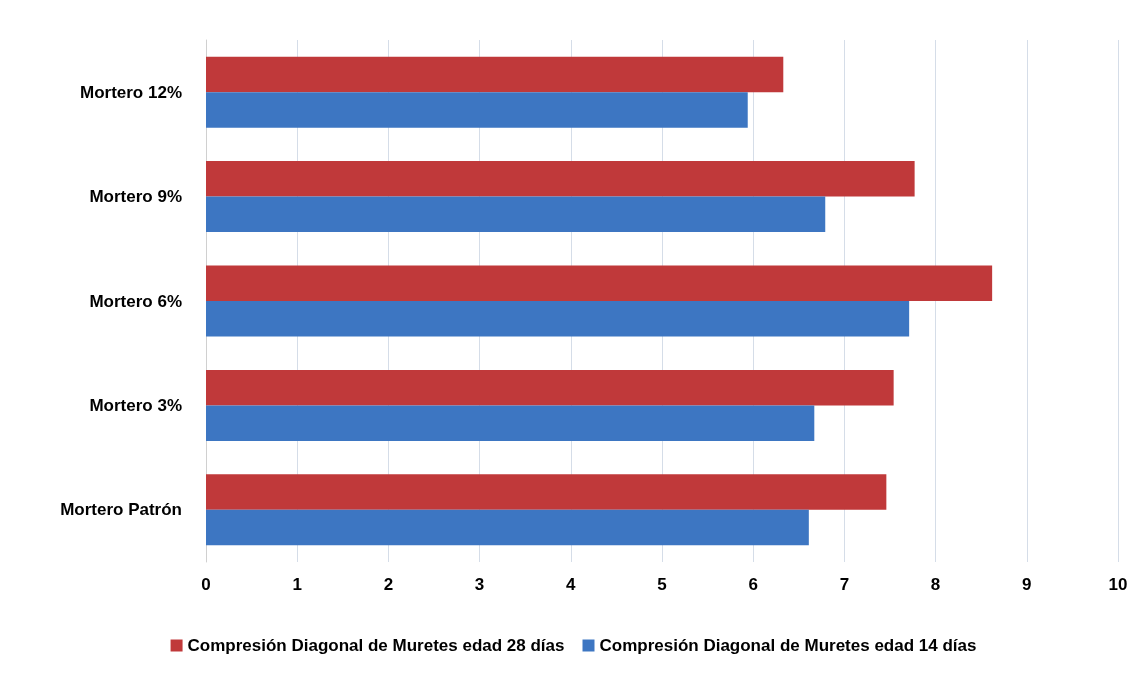  Describe the element at coordinates (135, 405) in the screenshot. I see `y-tick-label: Mortero 3%` at that location.